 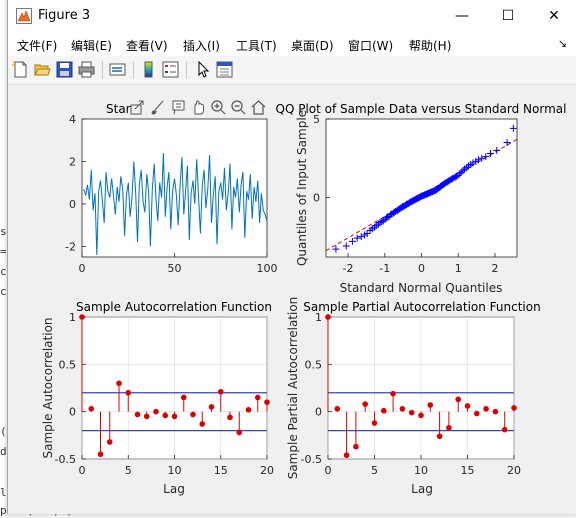 I want to click on link-icon, so click(x=117, y=69).